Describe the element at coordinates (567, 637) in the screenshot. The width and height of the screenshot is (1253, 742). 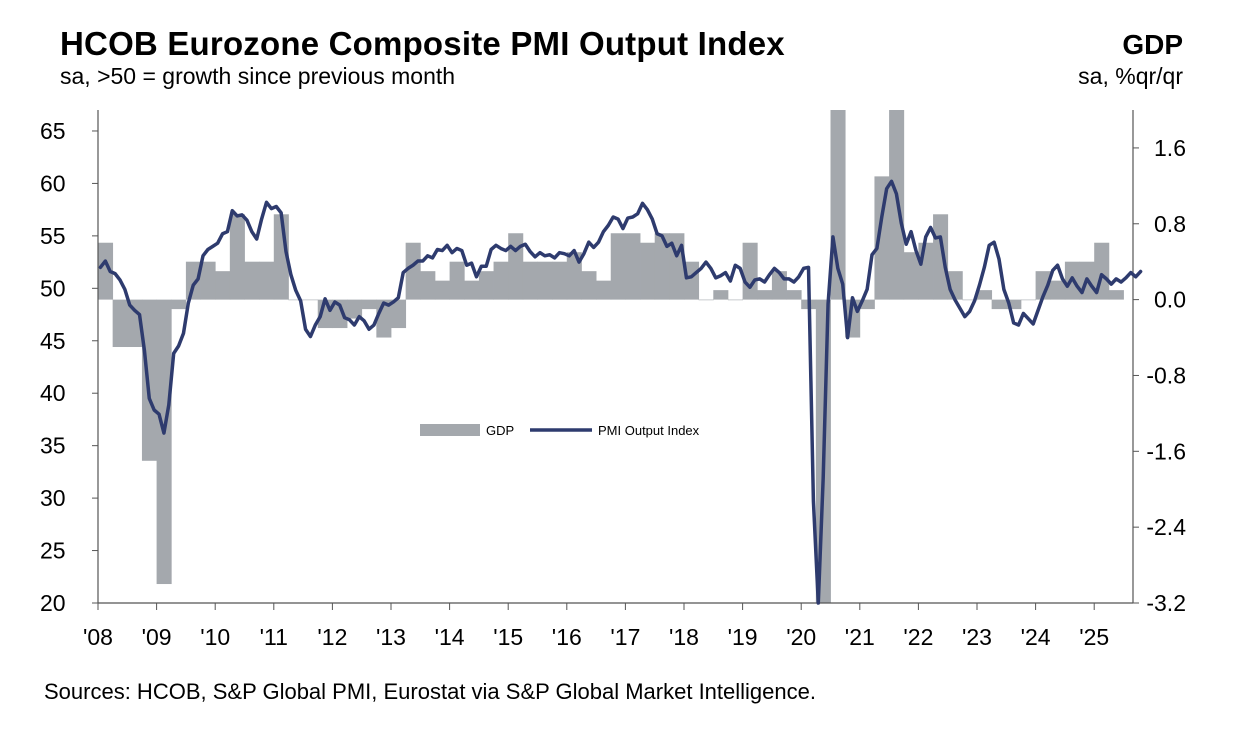
I see `x-tick-label: '16` at that location.